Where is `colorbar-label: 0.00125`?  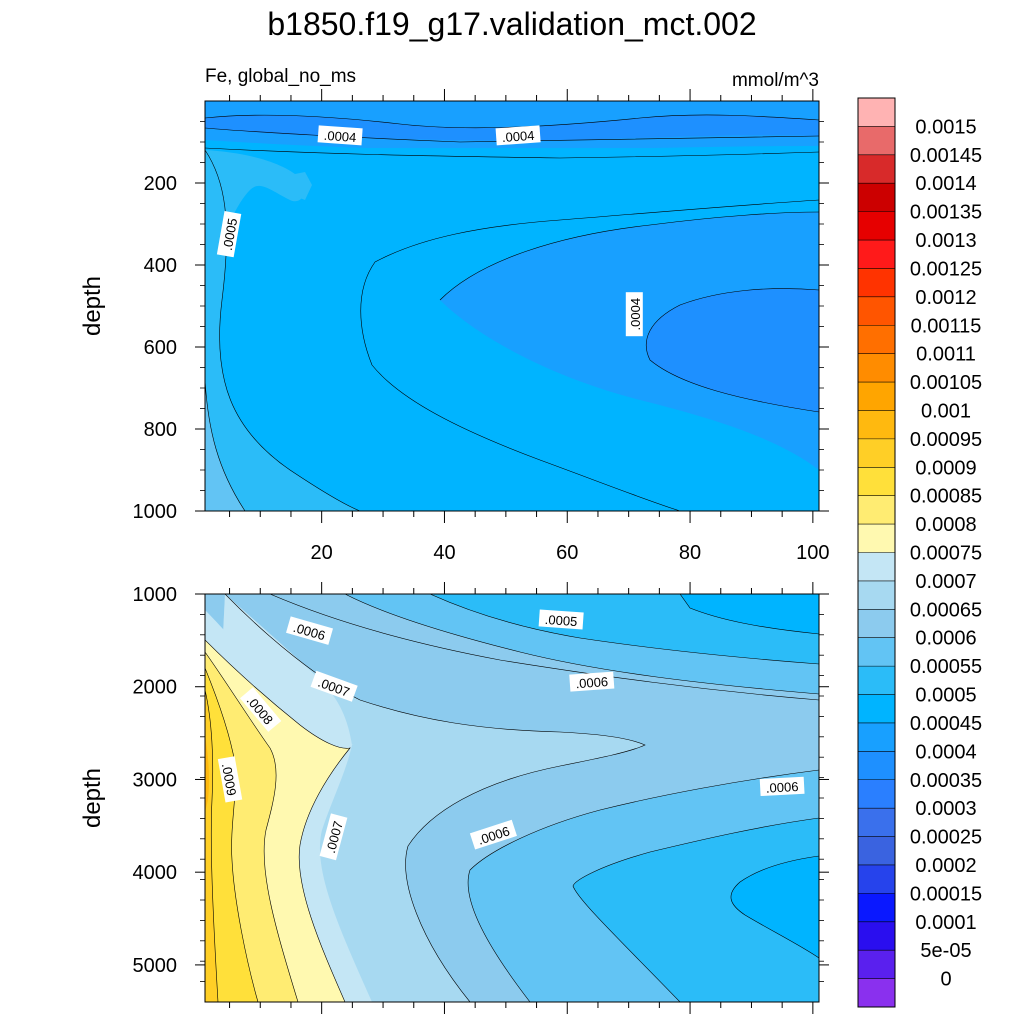
colorbar-label: 0.00125 is located at coordinates (946, 269).